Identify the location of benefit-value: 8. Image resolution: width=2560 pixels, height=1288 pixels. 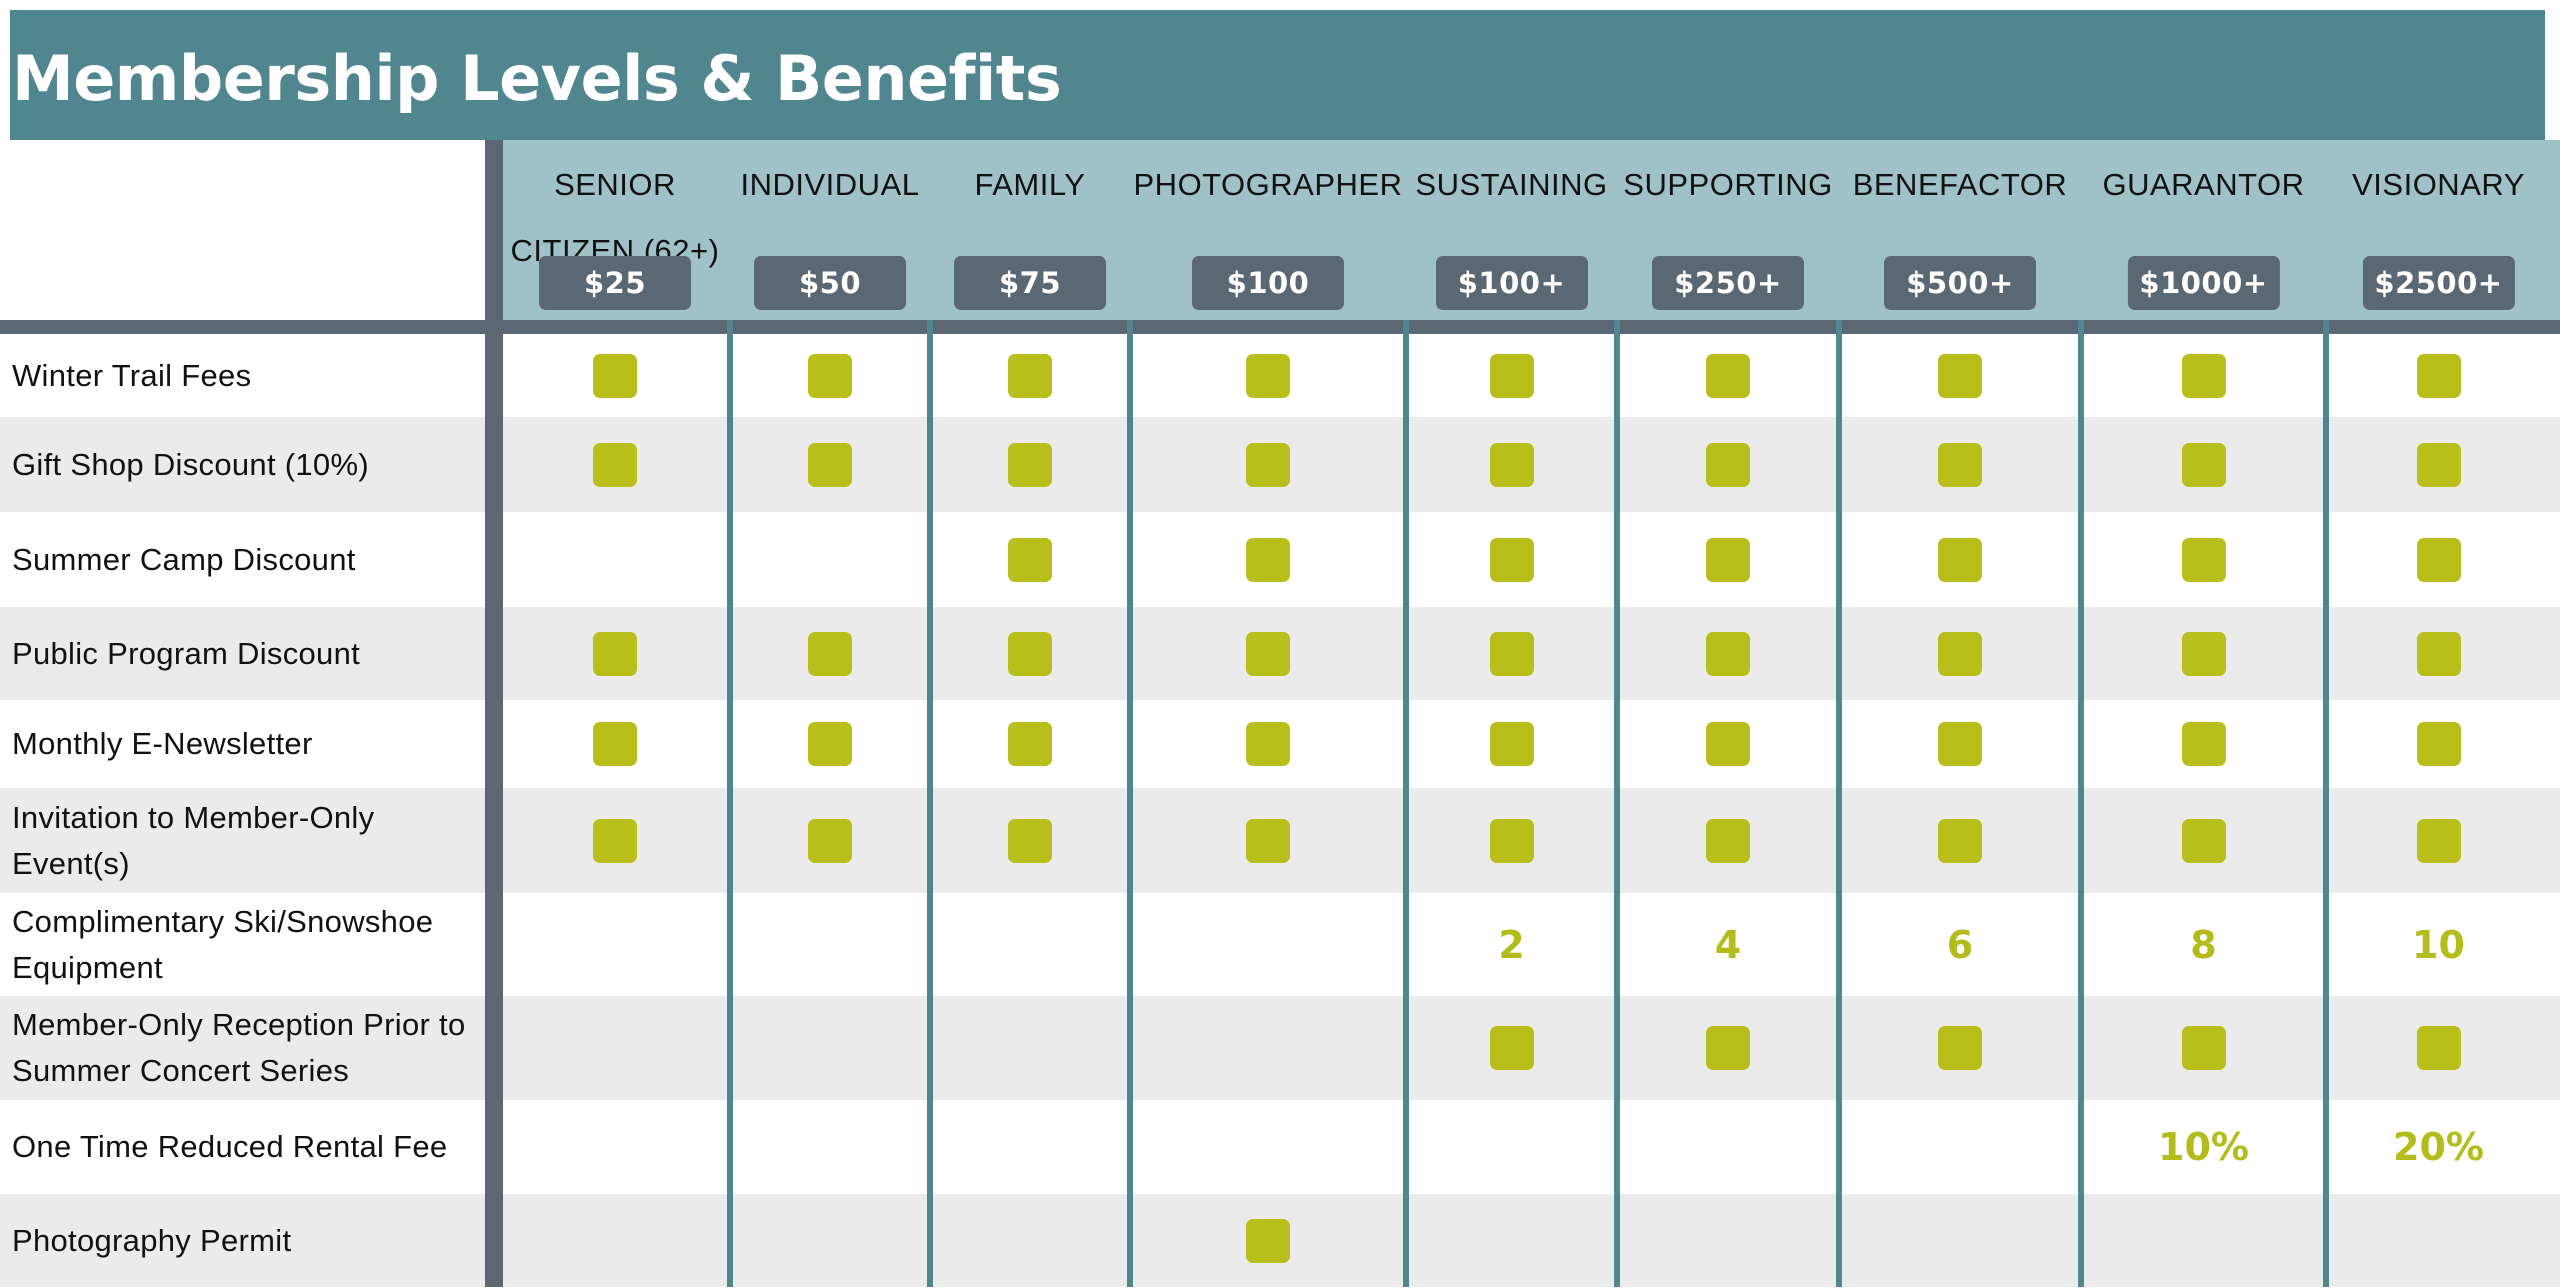
(2203, 944).